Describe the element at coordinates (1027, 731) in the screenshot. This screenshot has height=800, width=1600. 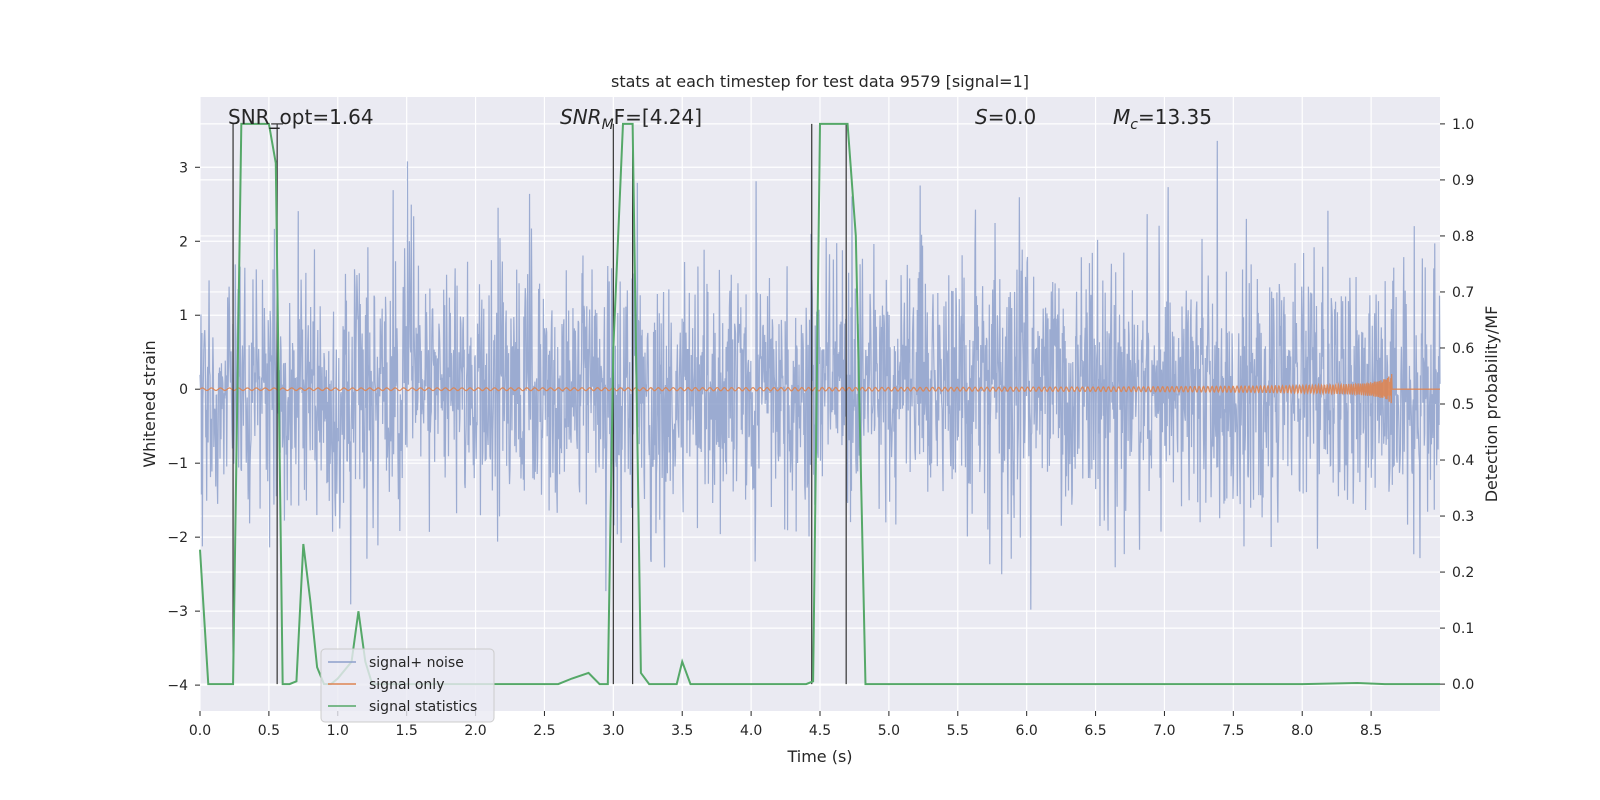
I see `x-tick-label: 6.0` at that location.